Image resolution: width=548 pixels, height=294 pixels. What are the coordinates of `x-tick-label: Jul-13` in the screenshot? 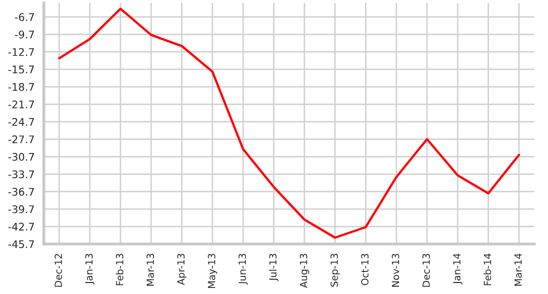 It's located at (273, 268).